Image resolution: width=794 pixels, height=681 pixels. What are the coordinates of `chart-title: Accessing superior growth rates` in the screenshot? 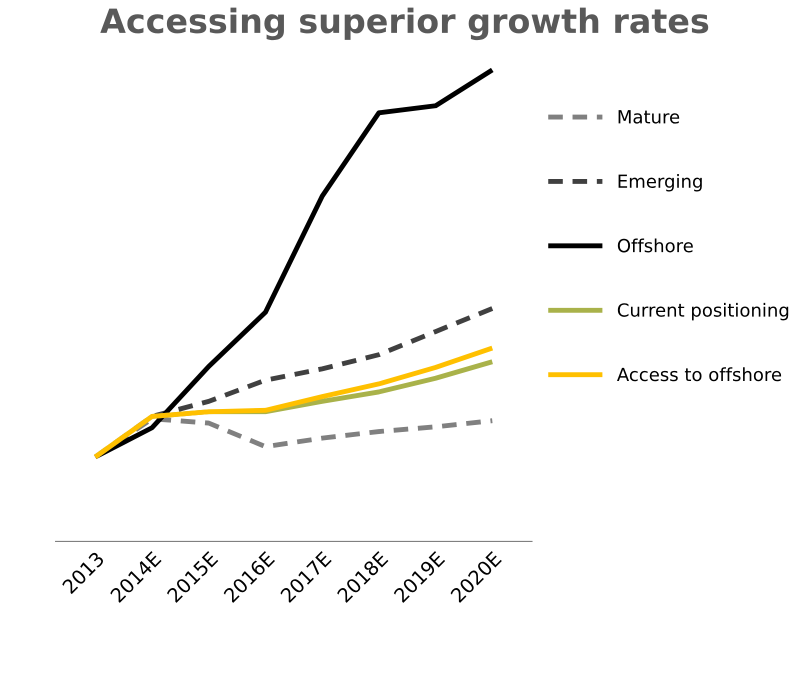 It's located at (404, 24).